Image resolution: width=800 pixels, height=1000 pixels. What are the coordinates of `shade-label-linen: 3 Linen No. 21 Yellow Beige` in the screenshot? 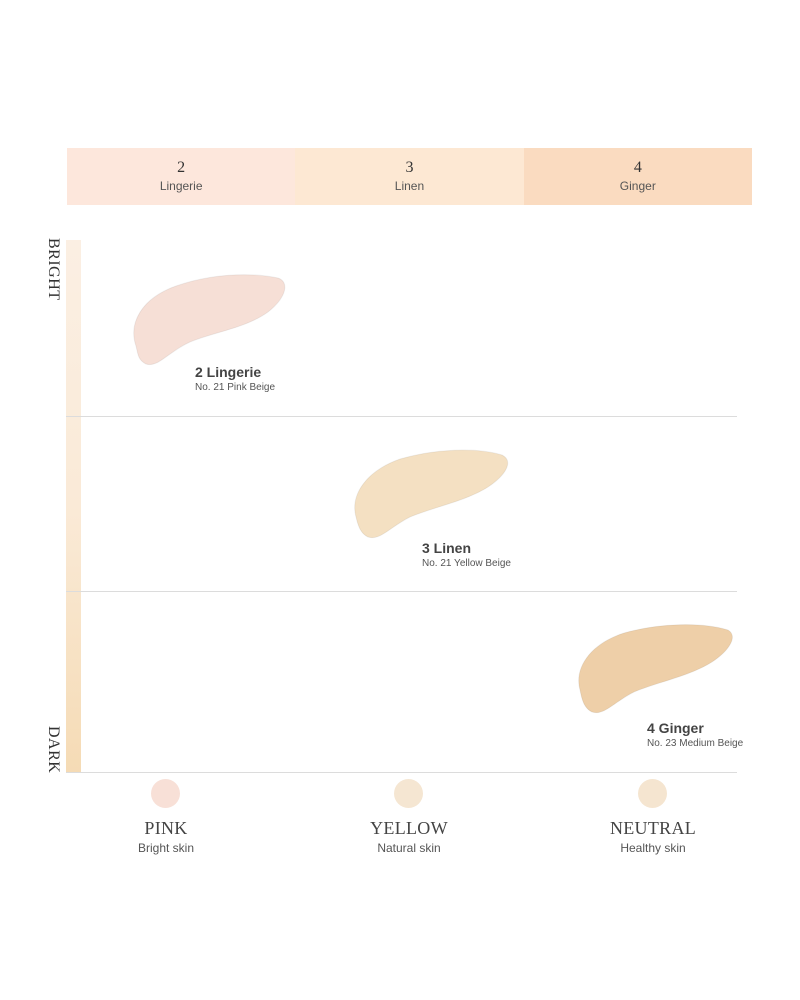 It's located at (466, 555).